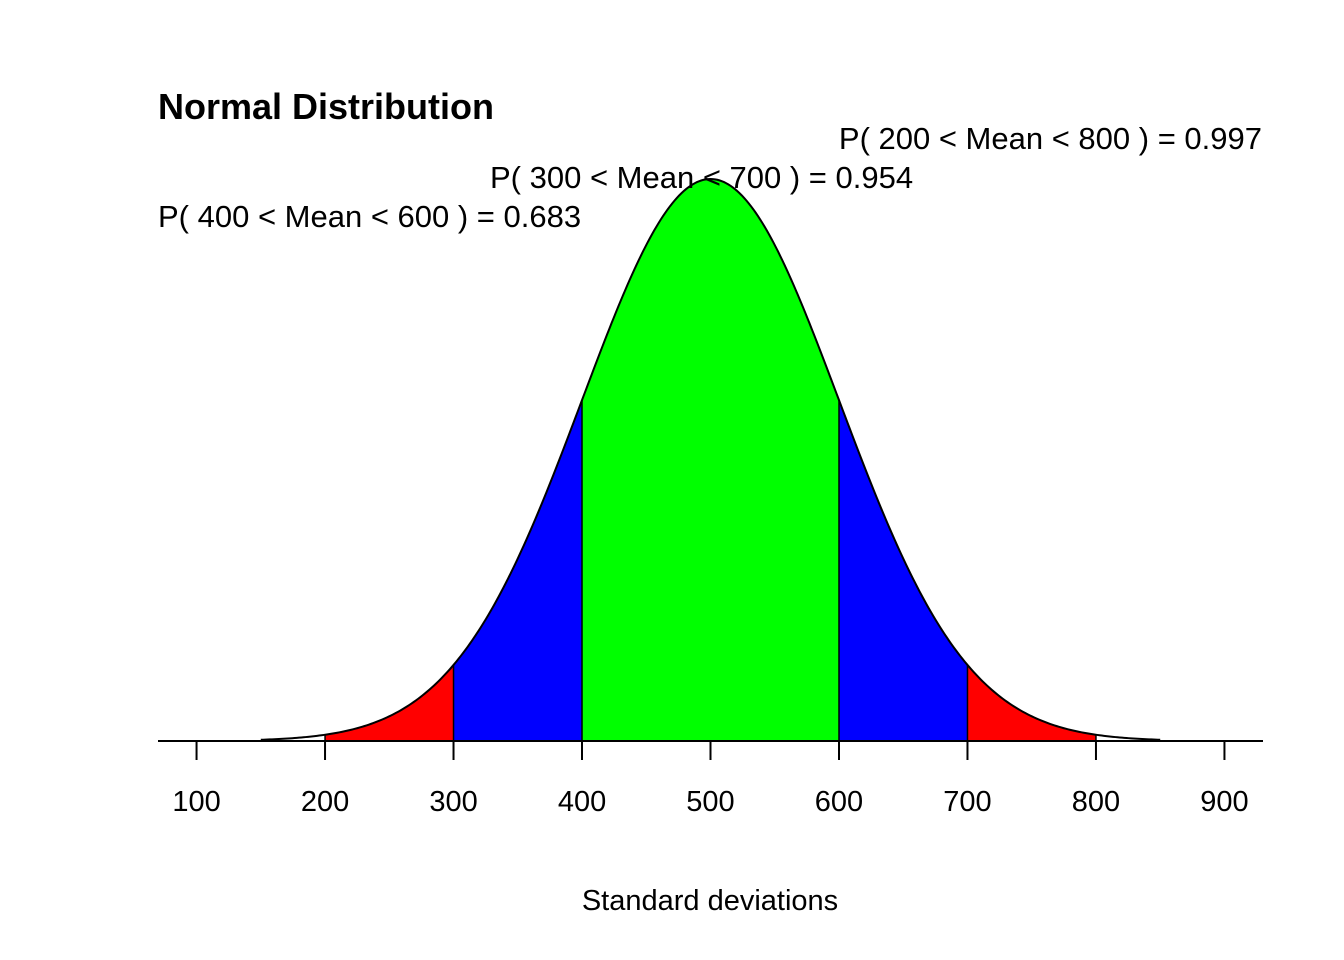 Image resolution: width=1344 pixels, height=960 pixels. What do you see at coordinates (369, 216) in the screenshot?
I see `annotation-683: P( 400 < Mean < 600 ) = 0.683` at bounding box center [369, 216].